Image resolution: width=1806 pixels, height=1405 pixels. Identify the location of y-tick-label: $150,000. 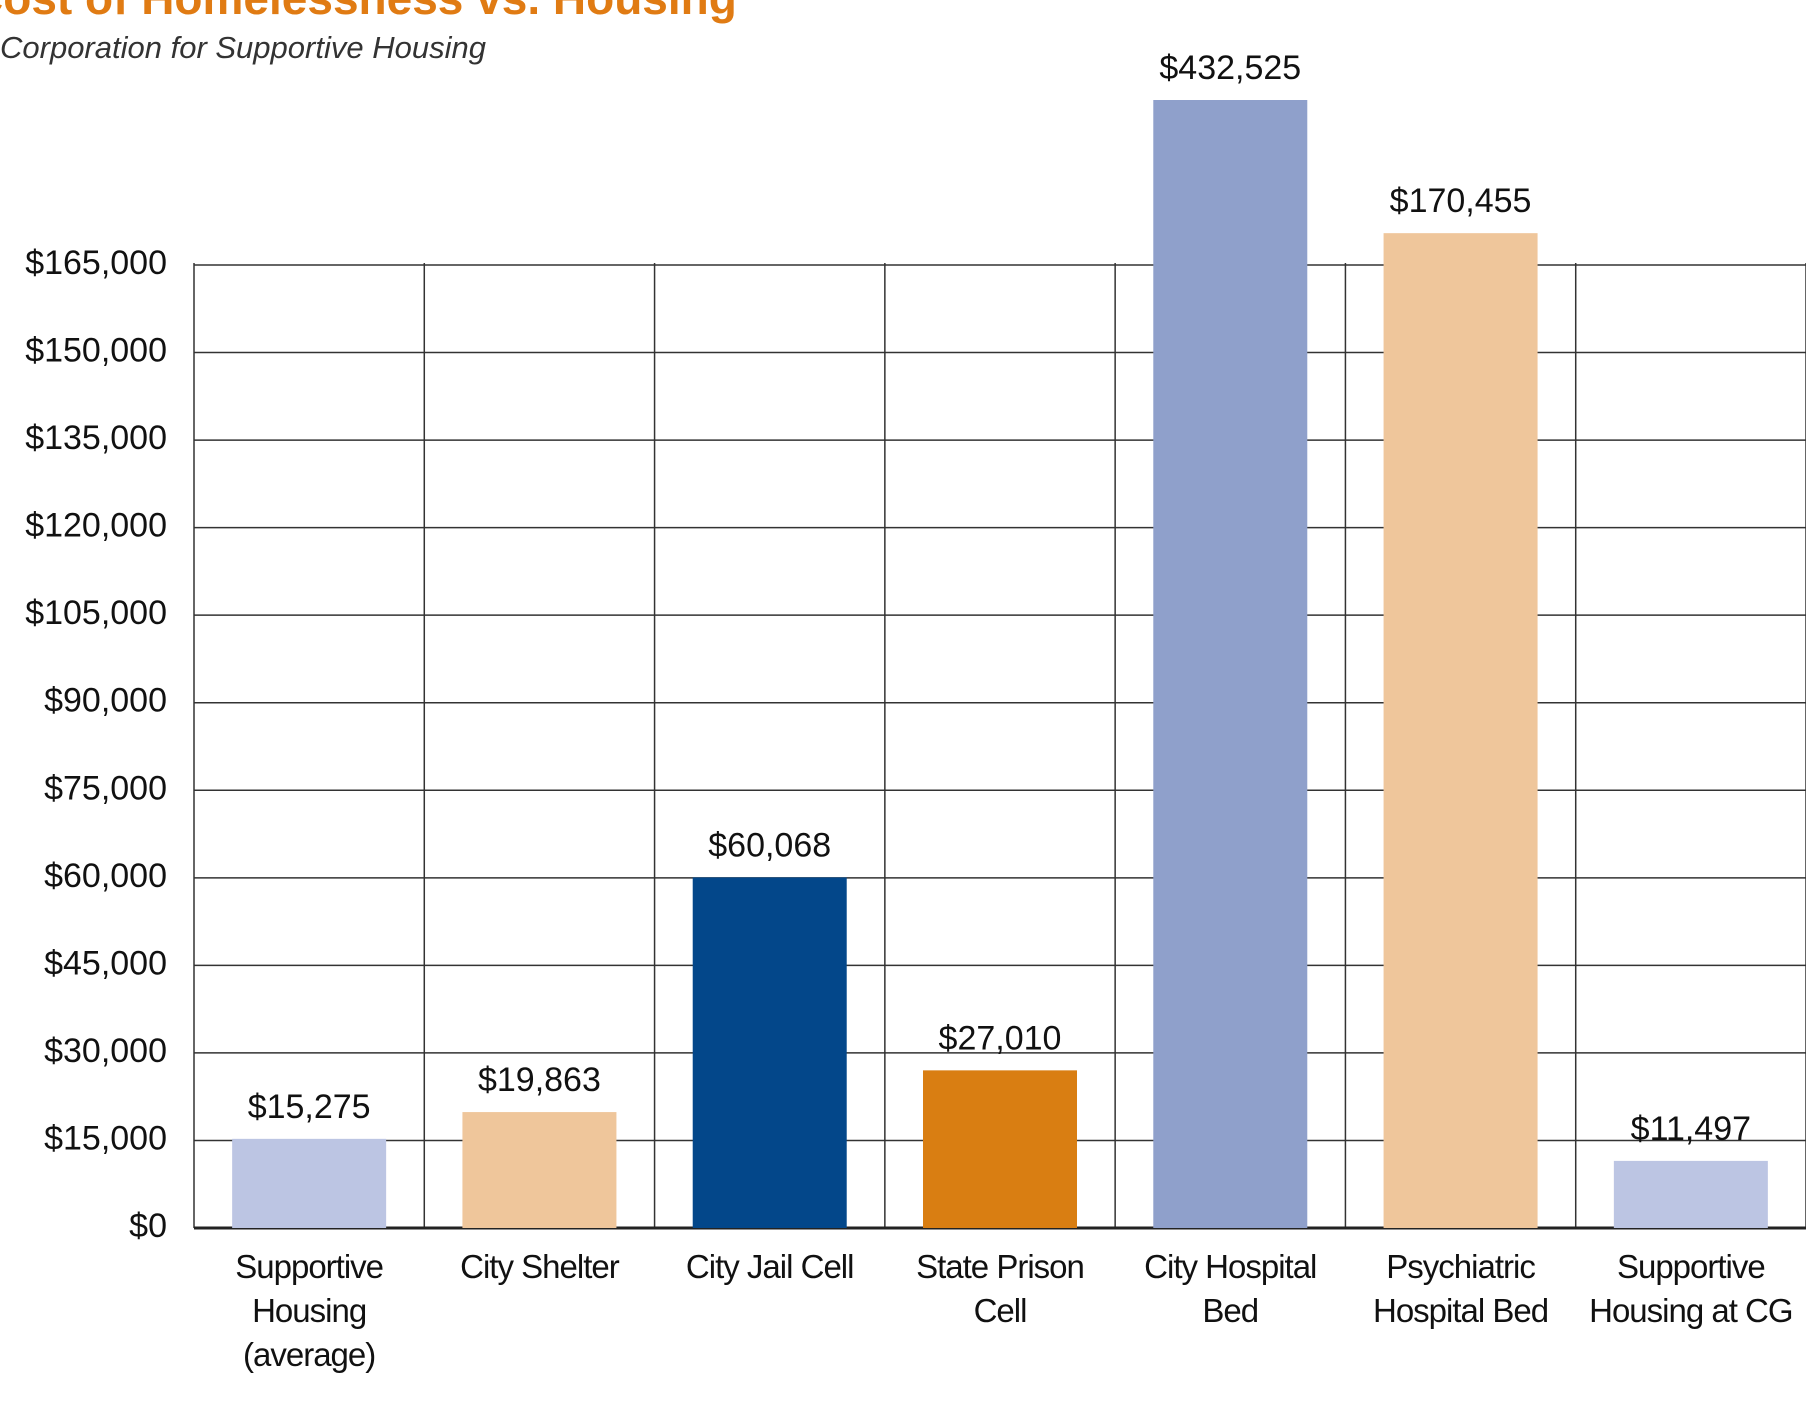
(96, 351).